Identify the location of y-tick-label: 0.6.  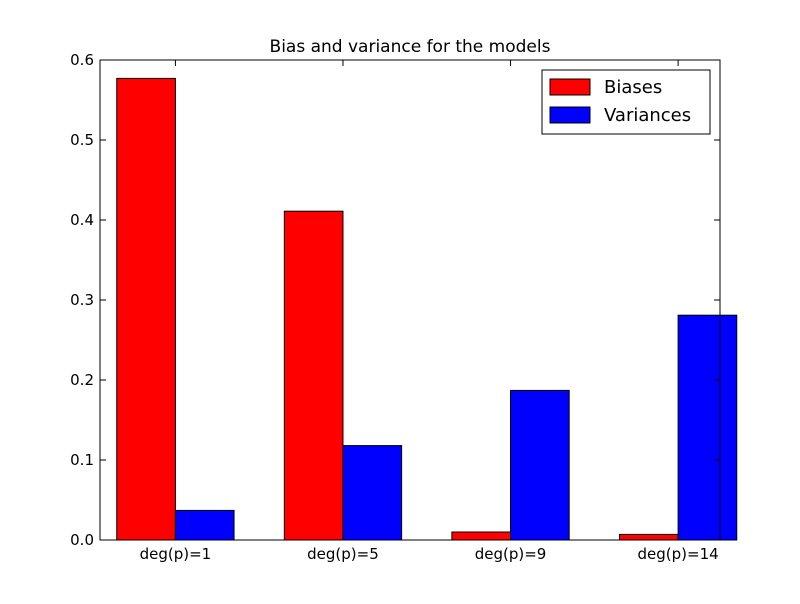
(82, 60).